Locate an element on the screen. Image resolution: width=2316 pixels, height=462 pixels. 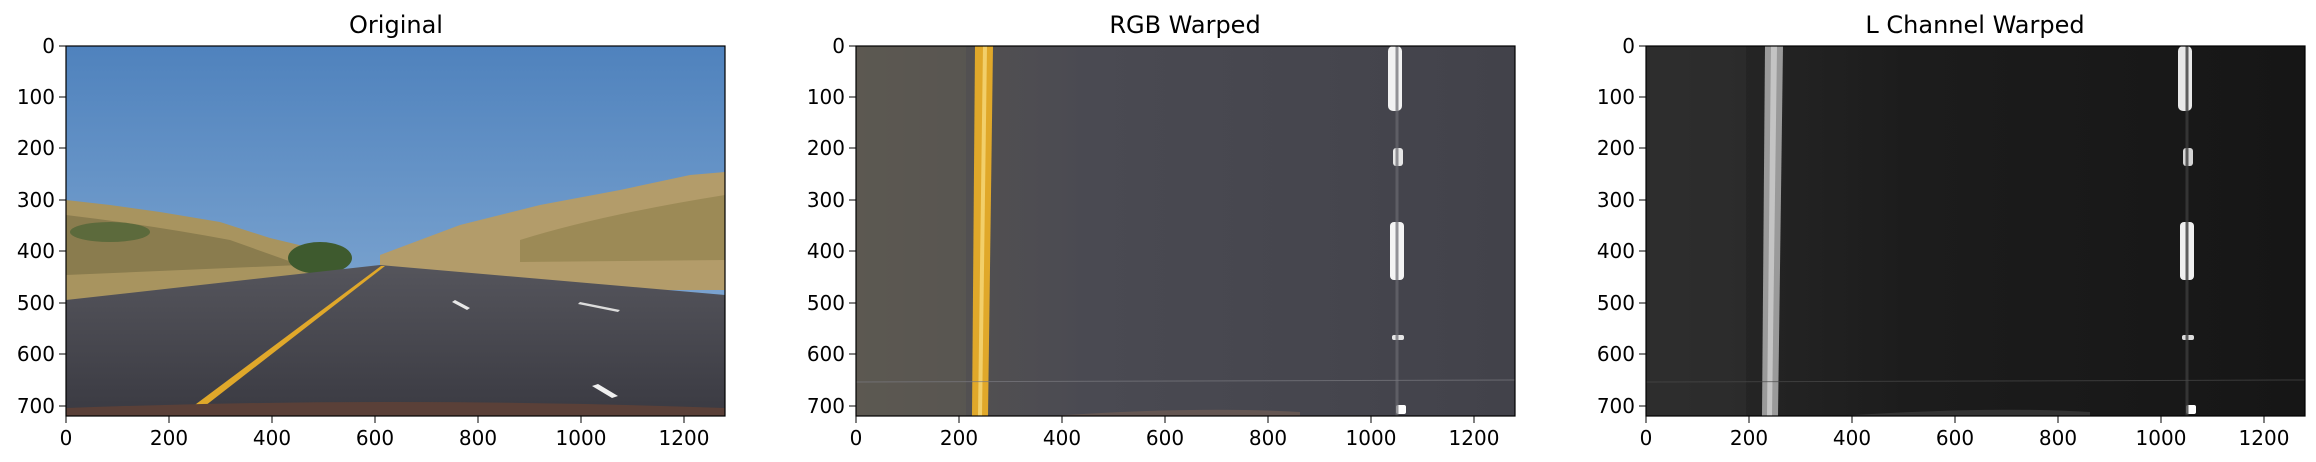
panel-title: RGB Warped is located at coordinates (1184, 25).